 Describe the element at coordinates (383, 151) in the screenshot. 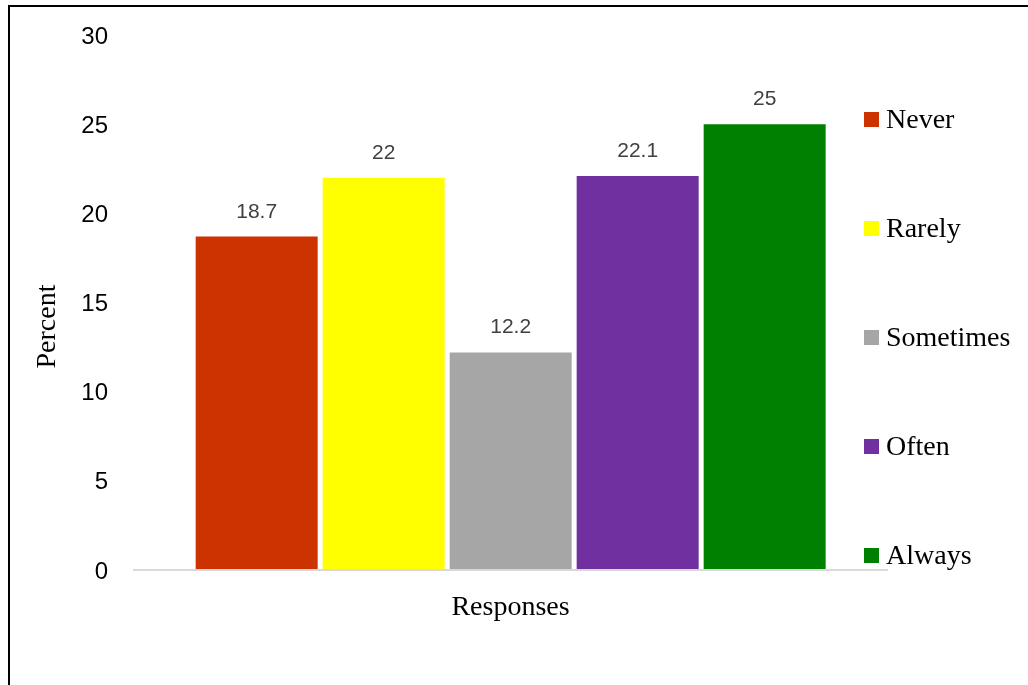

I see `data-label: 22` at that location.